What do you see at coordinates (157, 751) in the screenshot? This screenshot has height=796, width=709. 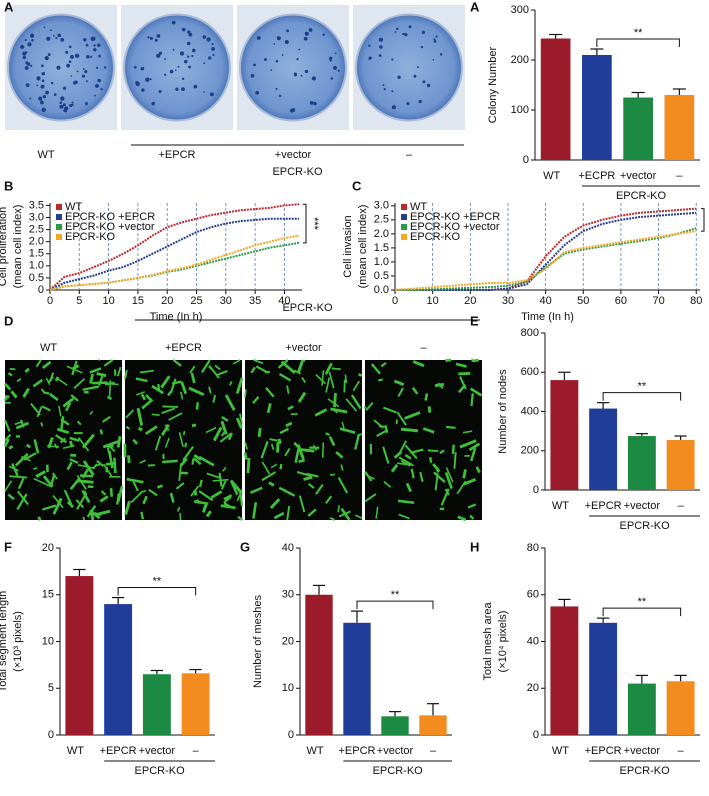 I see `x-tick-label: +vector` at bounding box center [157, 751].